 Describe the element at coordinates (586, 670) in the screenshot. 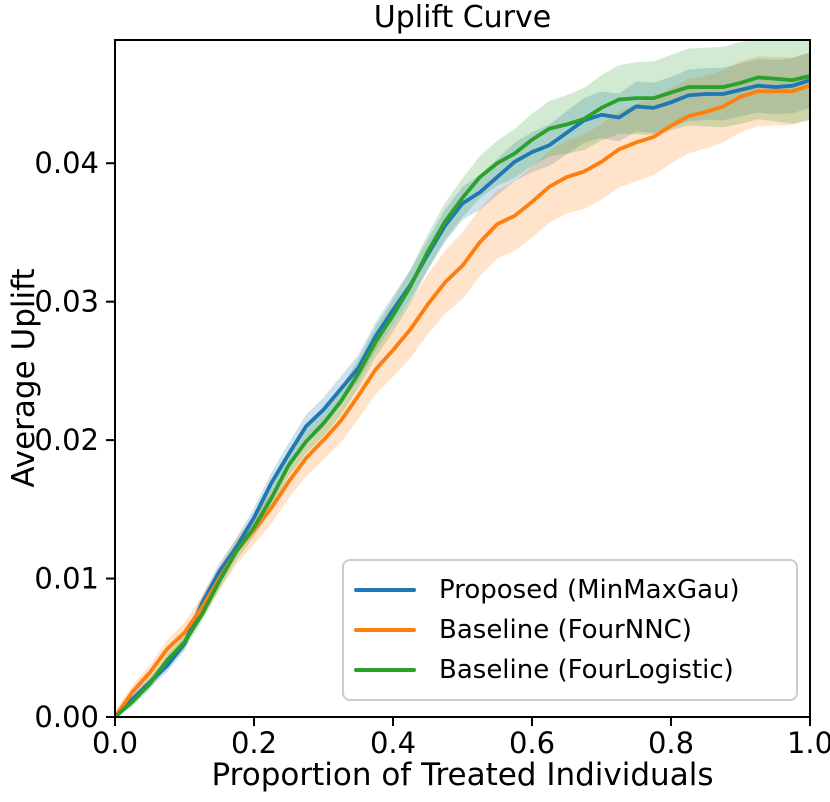

I see `legend-label-baseline-fourlogistic: Baseline (FourLogistic)` at that location.